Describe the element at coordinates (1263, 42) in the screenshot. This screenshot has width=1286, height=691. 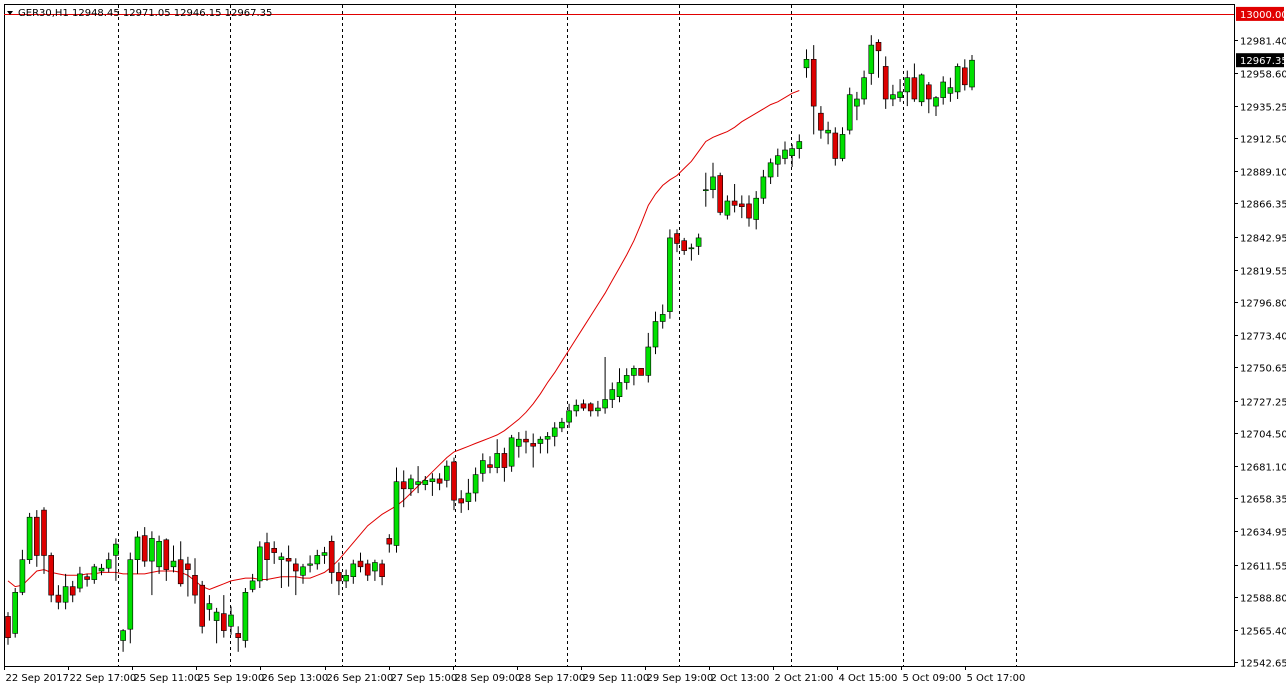
I see `y-tick-label: 12981.40` at that location.